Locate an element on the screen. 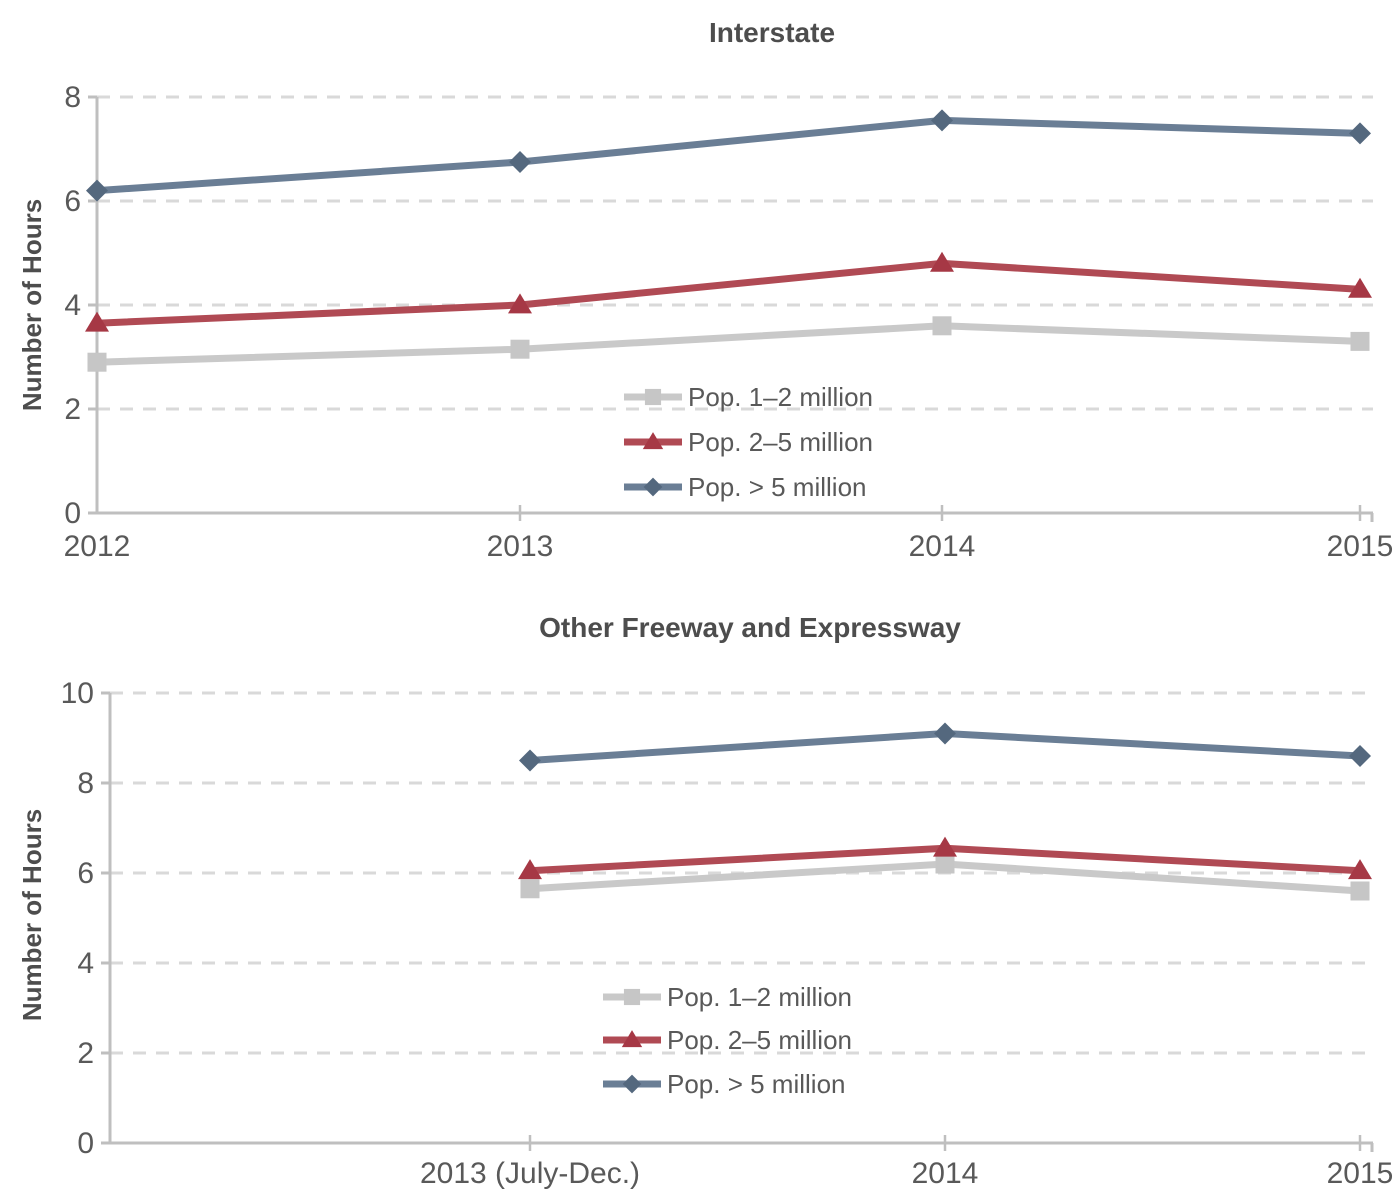  y-axis-title-other-freeway: Number of Hours is located at coordinates (32, 915).